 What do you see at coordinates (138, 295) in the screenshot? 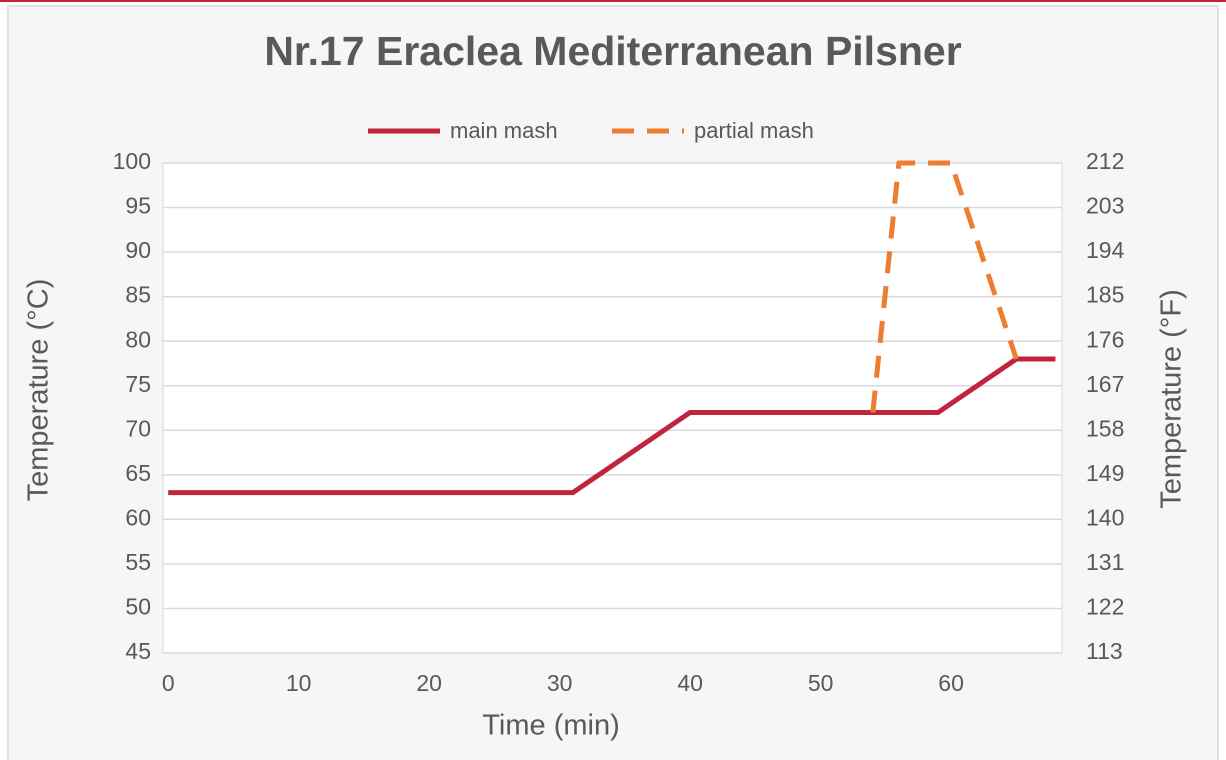
I see `y-tick-label: 85` at bounding box center [138, 295].